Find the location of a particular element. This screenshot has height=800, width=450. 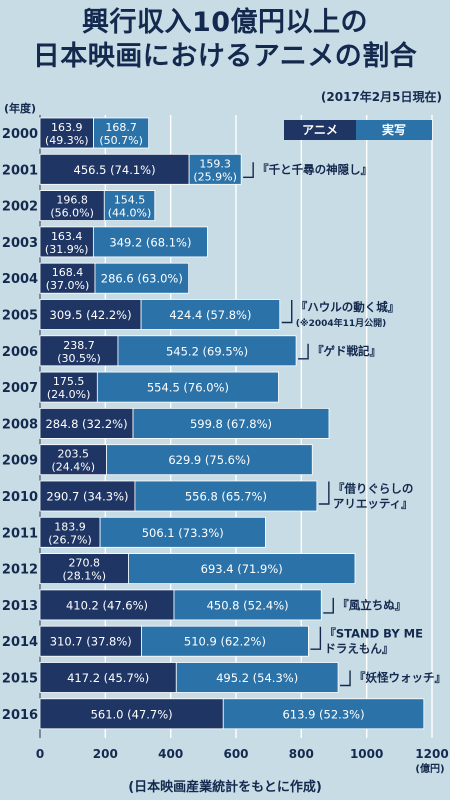

x-tick-label: 1000 is located at coordinates (366, 754).